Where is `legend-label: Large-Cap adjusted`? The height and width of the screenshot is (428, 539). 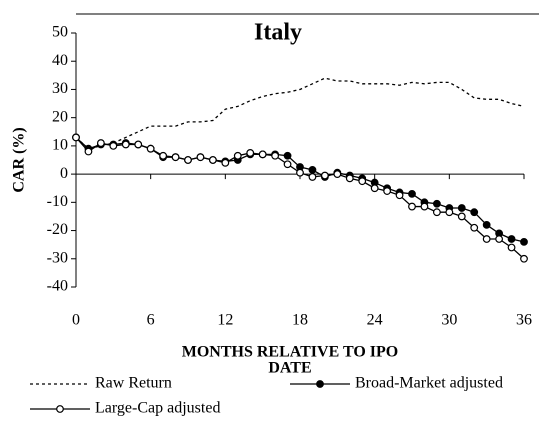 legend-label: Large-Cap adjusted is located at coordinates (157, 408).